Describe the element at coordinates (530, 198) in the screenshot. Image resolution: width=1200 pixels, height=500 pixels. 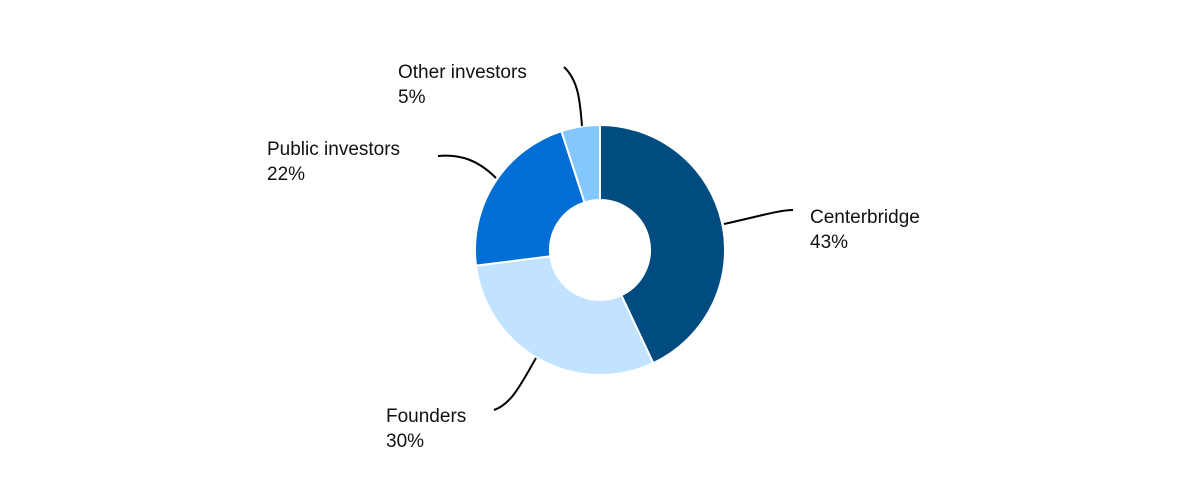
I see `slice-public-investors` at that location.